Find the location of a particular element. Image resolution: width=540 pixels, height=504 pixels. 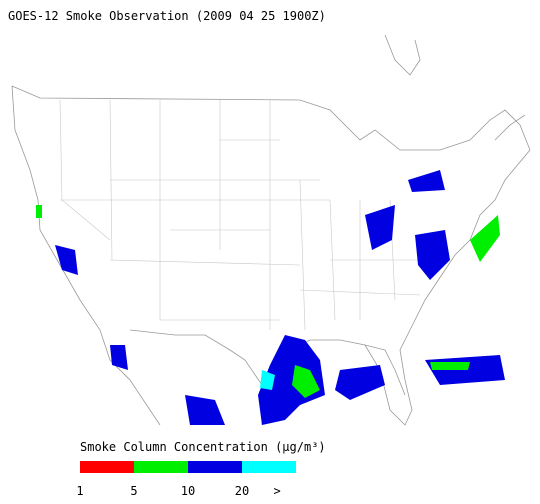

legend-label: 20 is located at coordinates (242, 491).